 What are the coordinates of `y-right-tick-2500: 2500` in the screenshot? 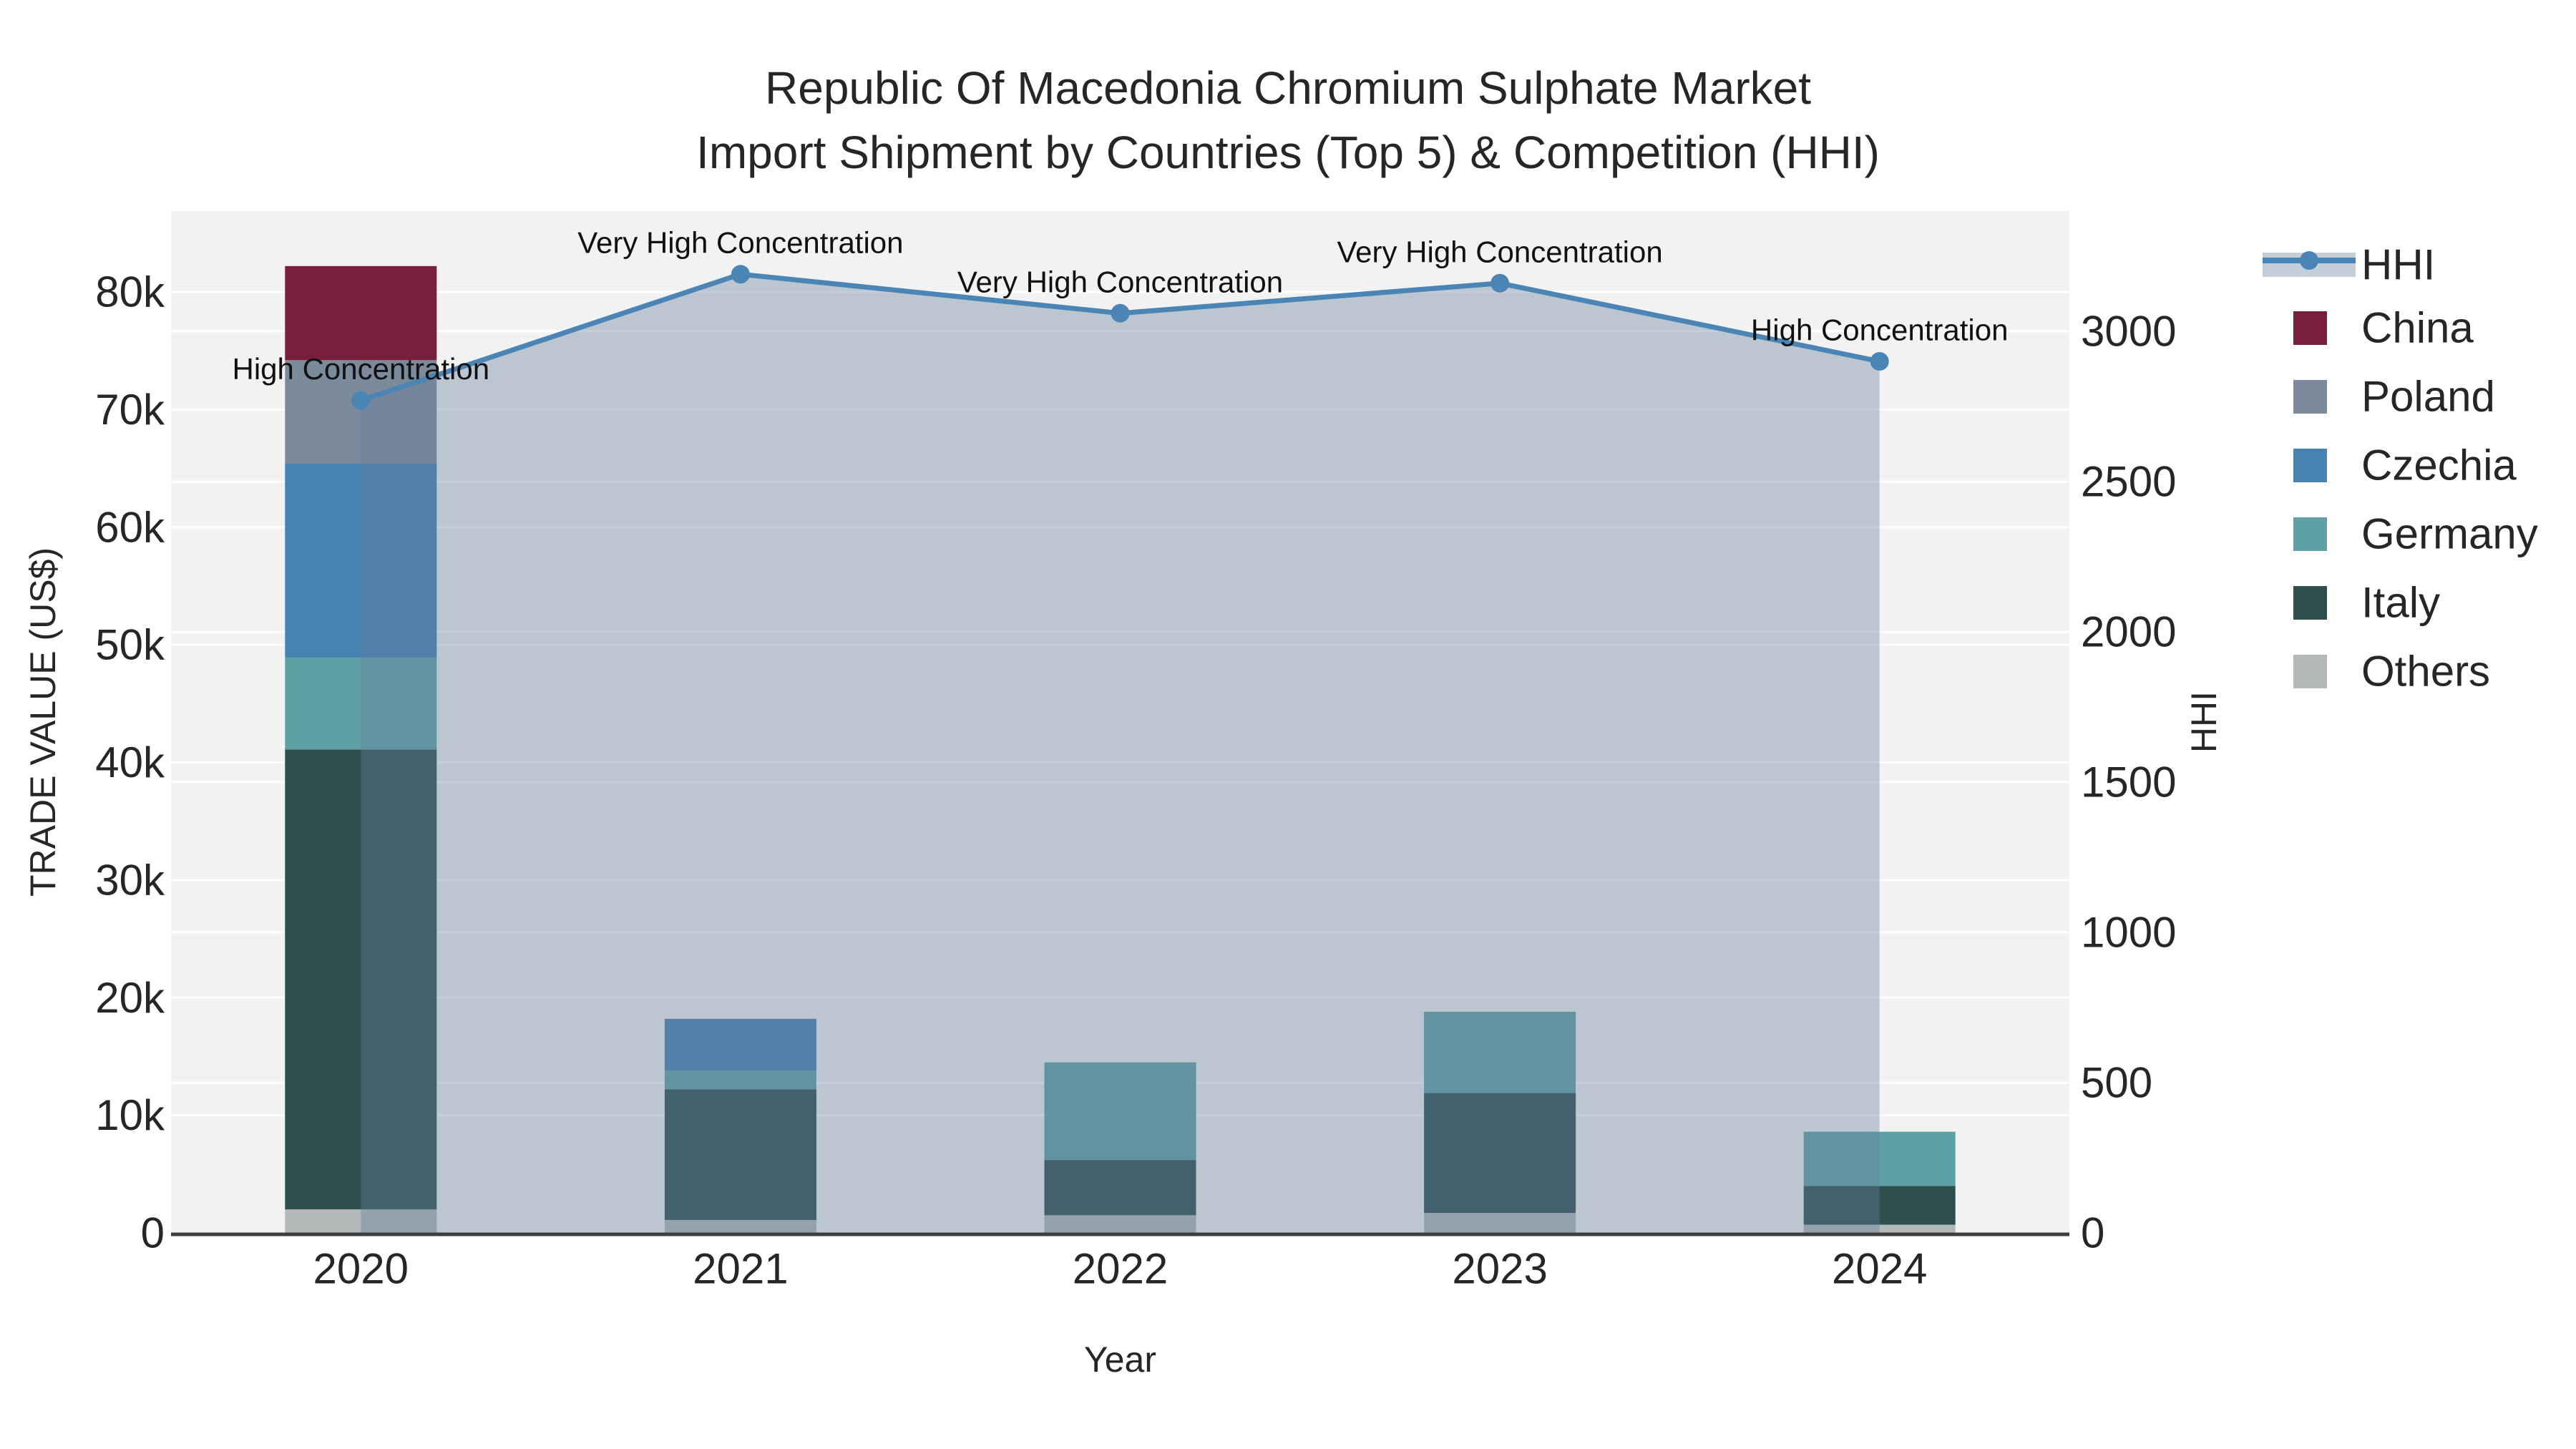 It's located at (2128, 482).